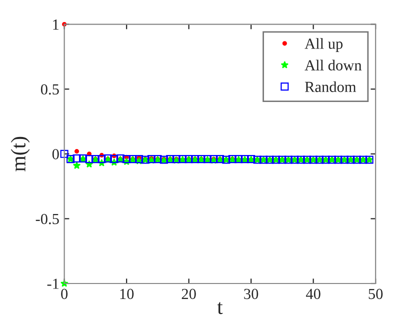 The height and width of the screenshot is (324, 415). I want to click on y-tick-label: -1, so click(53, 283).